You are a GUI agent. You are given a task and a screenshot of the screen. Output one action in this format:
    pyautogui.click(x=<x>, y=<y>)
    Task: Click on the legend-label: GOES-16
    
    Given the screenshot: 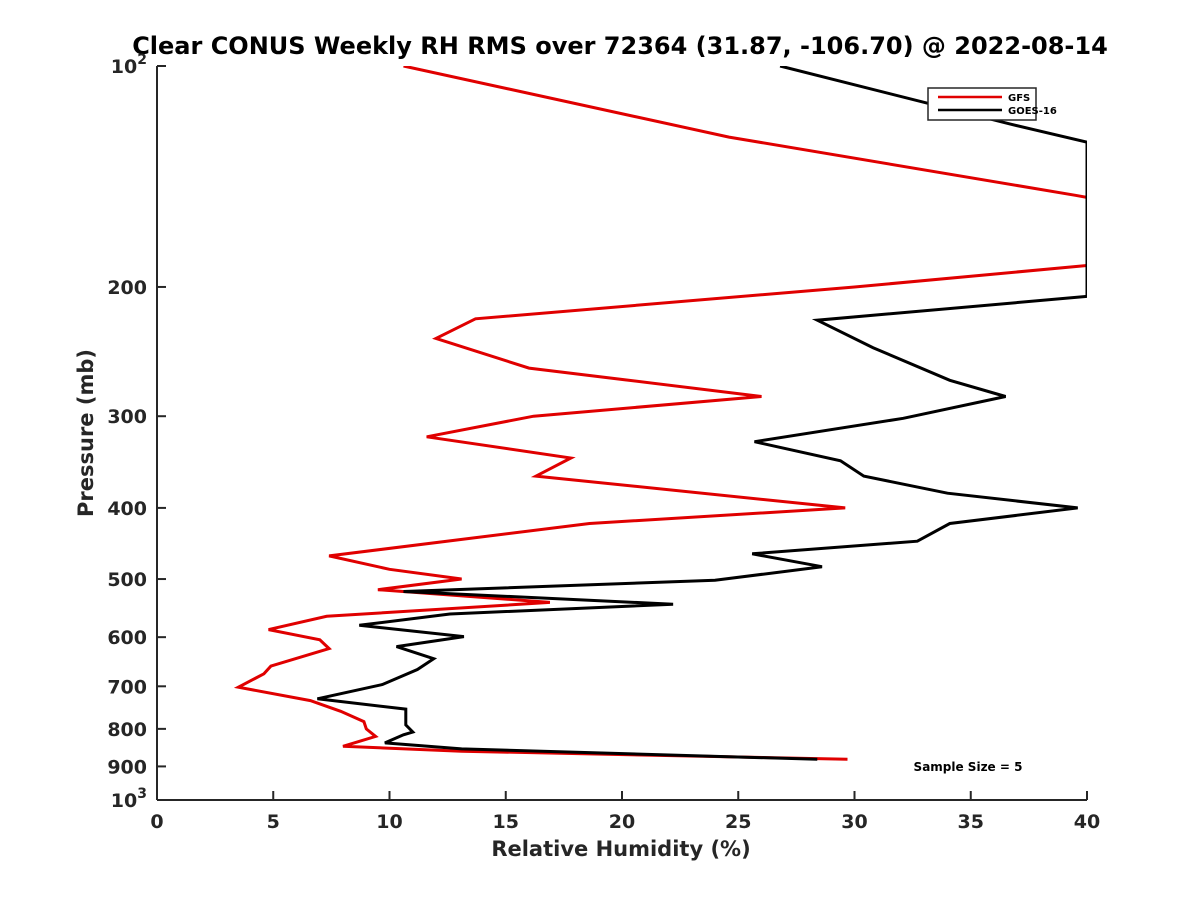 What is the action you would take?
    pyautogui.click(x=1032, y=111)
    